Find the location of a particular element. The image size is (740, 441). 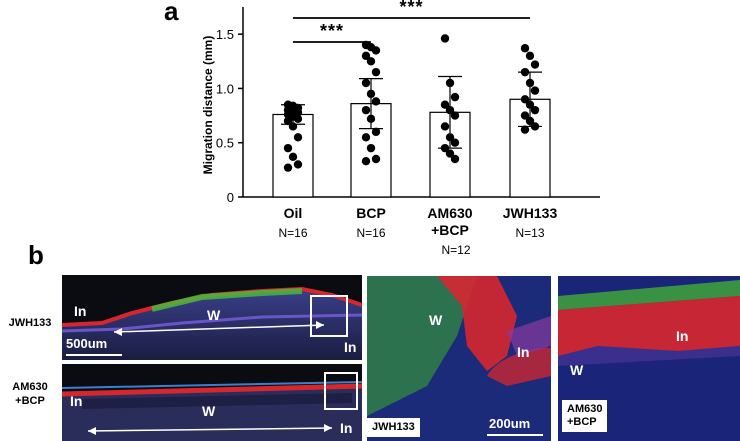

y-tick-label: 1.5 is located at coordinates (225, 34).